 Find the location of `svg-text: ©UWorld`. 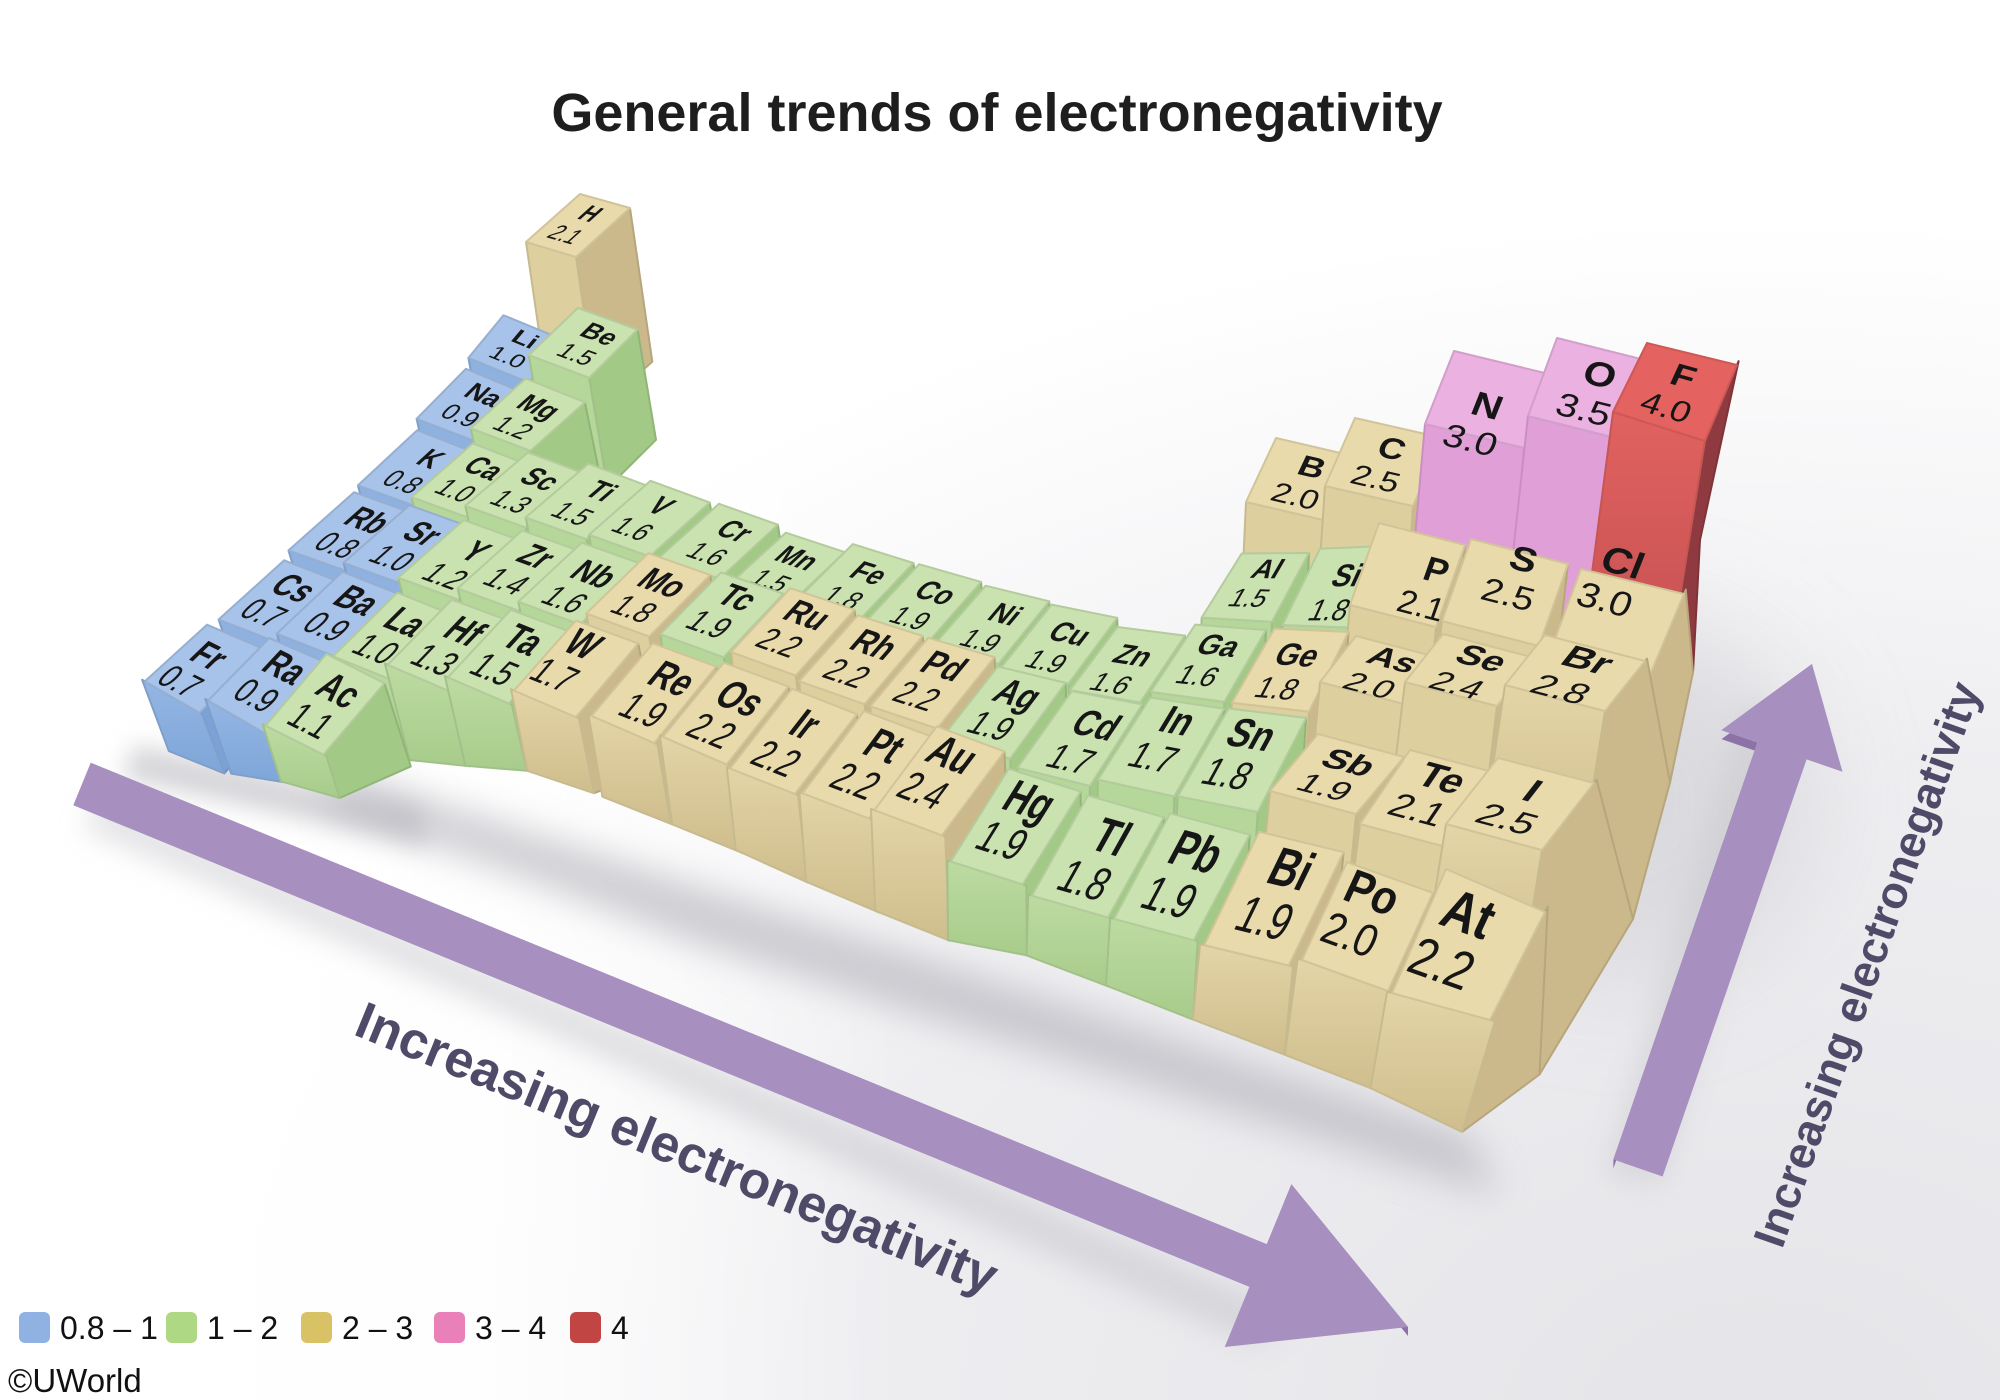

svg-text: ©UWorld is located at coordinates (75, 1380).